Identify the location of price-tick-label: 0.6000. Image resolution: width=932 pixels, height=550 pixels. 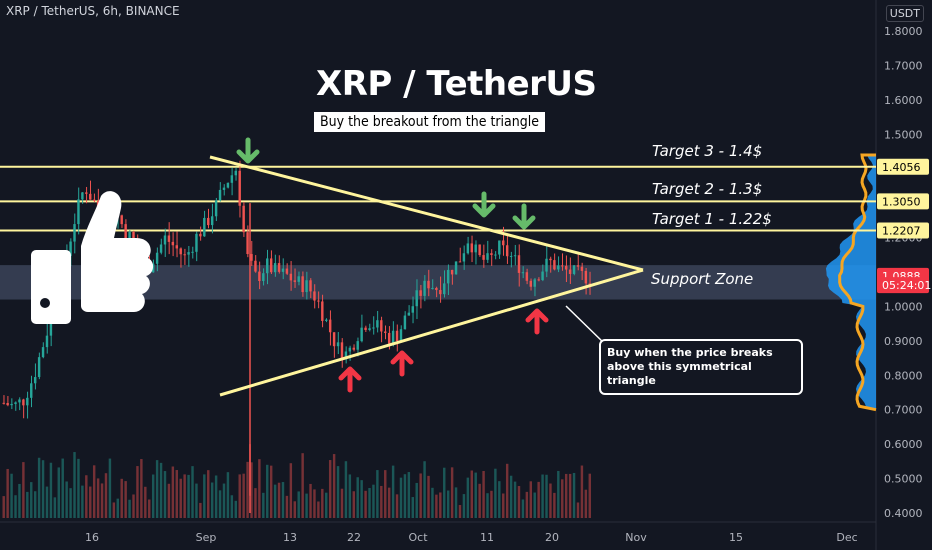
(903, 444).